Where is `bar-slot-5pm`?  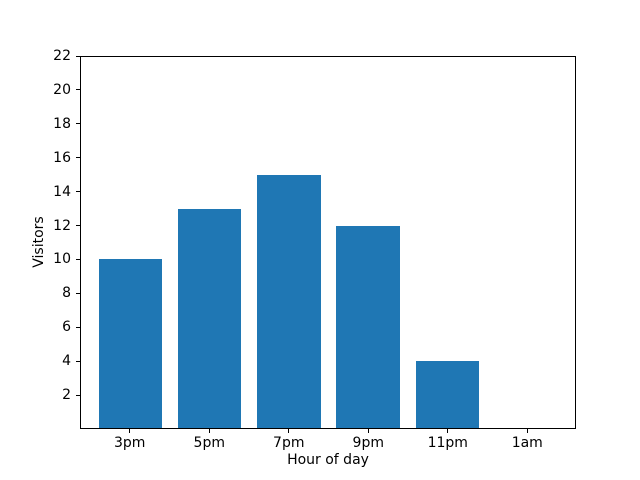 bar-slot-5pm is located at coordinates (209, 242).